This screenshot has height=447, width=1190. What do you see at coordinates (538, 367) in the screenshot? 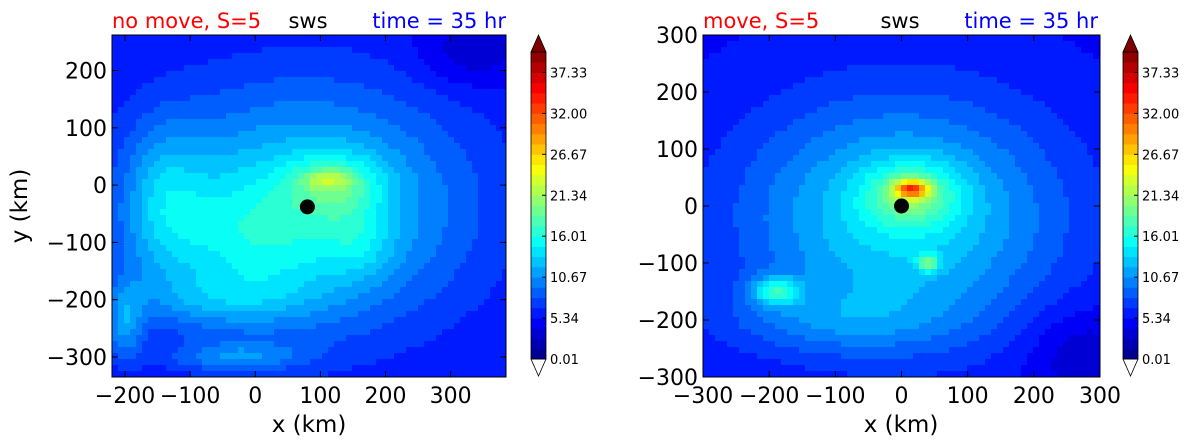
I see `colorbar-extend-min` at bounding box center [538, 367].